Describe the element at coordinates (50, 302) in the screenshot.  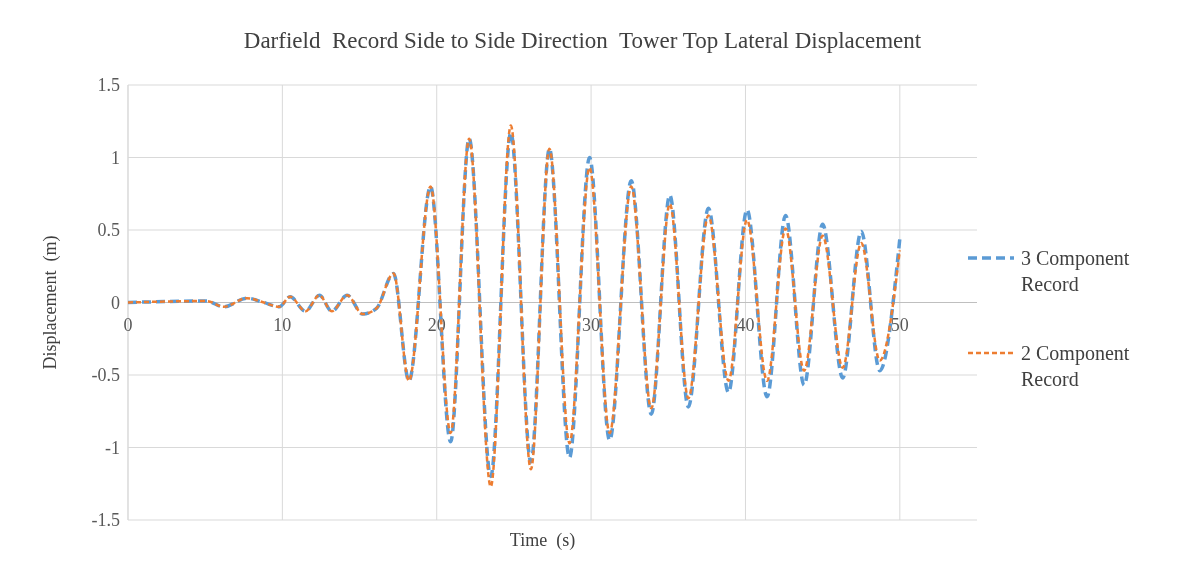
I see `y-axis-title: Displacement (m)` at that location.